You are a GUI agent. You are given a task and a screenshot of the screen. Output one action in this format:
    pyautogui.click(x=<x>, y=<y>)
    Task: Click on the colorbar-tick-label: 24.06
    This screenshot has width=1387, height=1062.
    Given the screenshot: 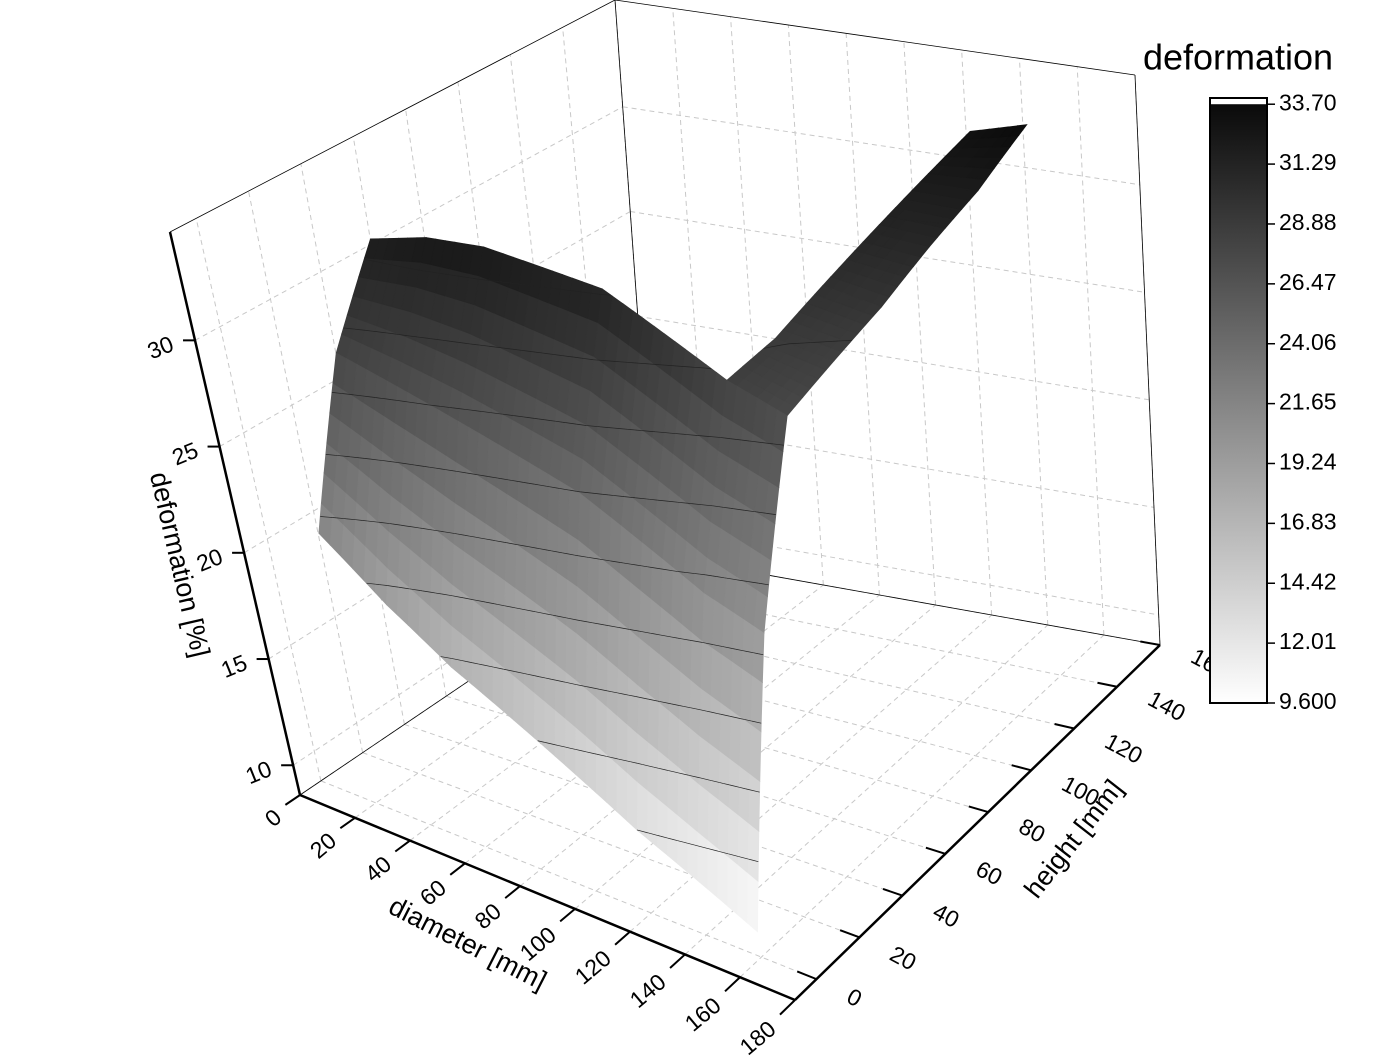 What is the action you would take?
    pyautogui.click(x=1308, y=342)
    